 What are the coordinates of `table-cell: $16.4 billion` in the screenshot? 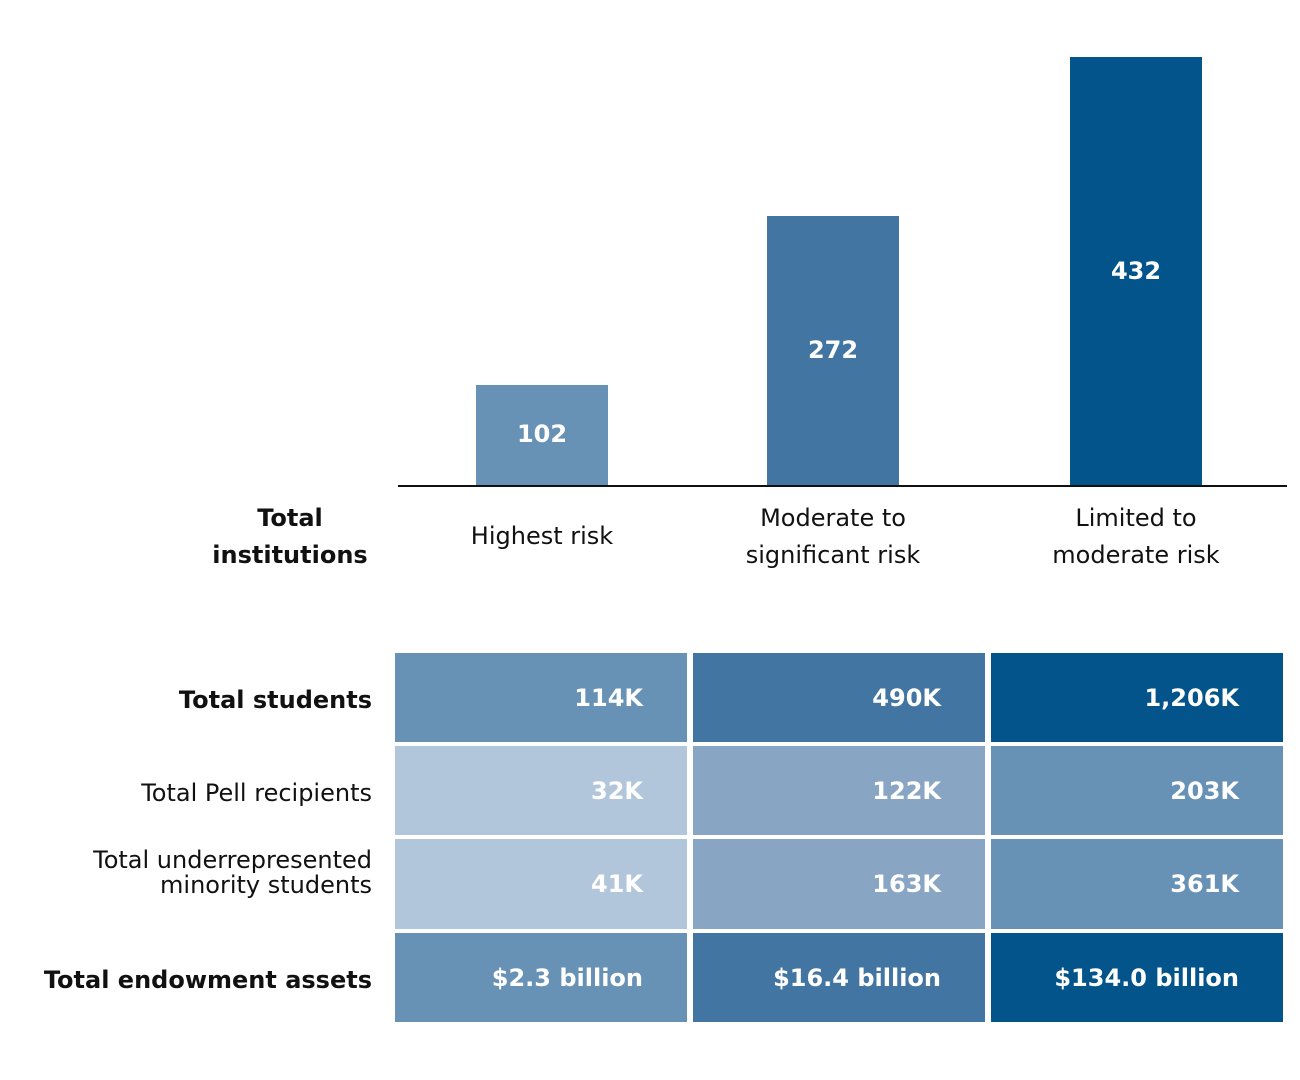 It's located at (839, 977).